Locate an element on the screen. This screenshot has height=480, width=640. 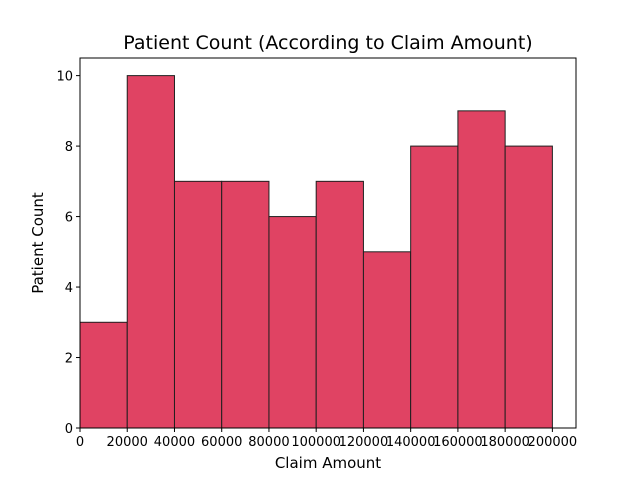
y-tick-label: 2 is located at coordinates (69, 359).